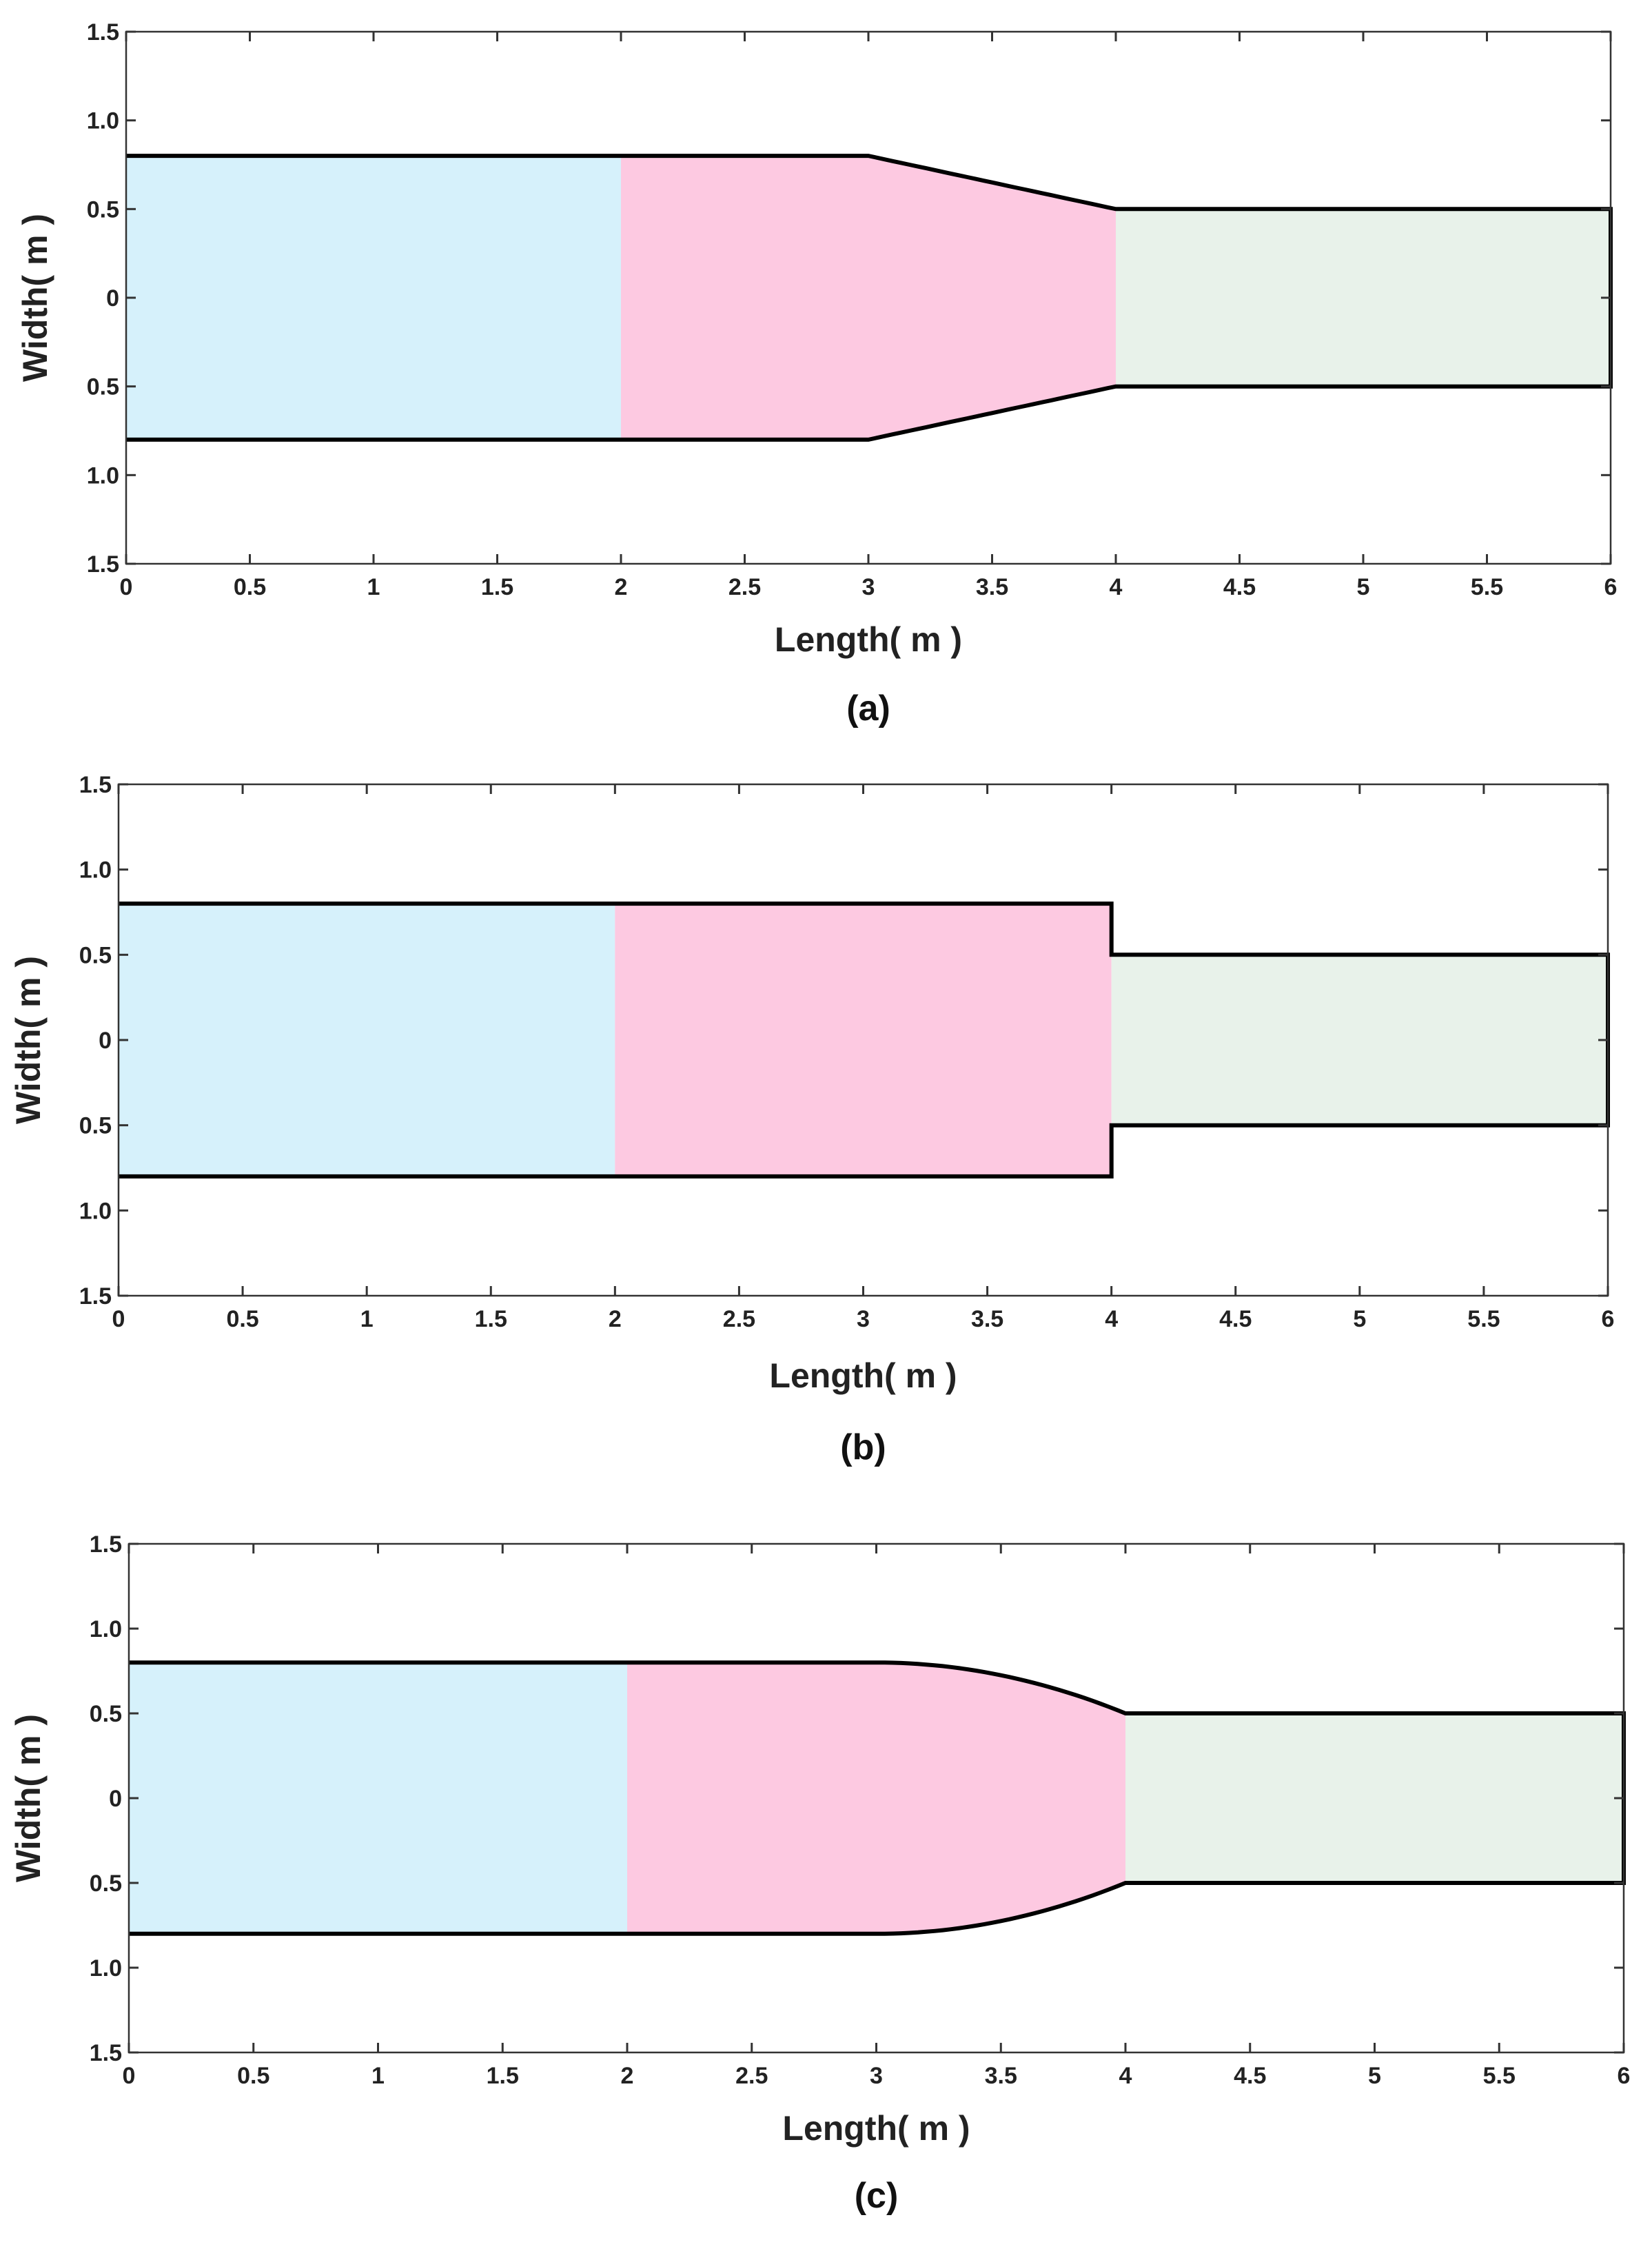 This screenshot has width=1652, height=2242. Describe the element at coordinates (868, 708) in the screenshot. I see `panel-label: (a)` at that location.